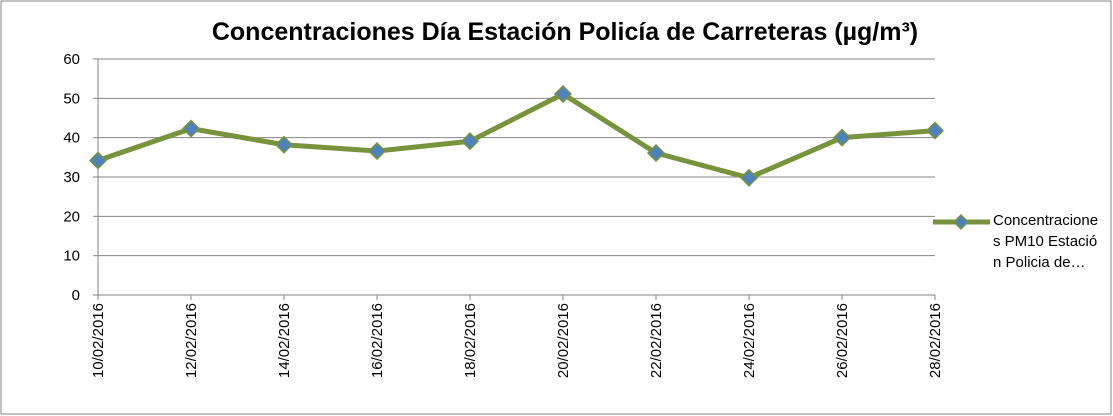 The height and width of the screenshot is (416, 1113). I want to click on x-tick-label: 20/02/2016, so click(563, 340).